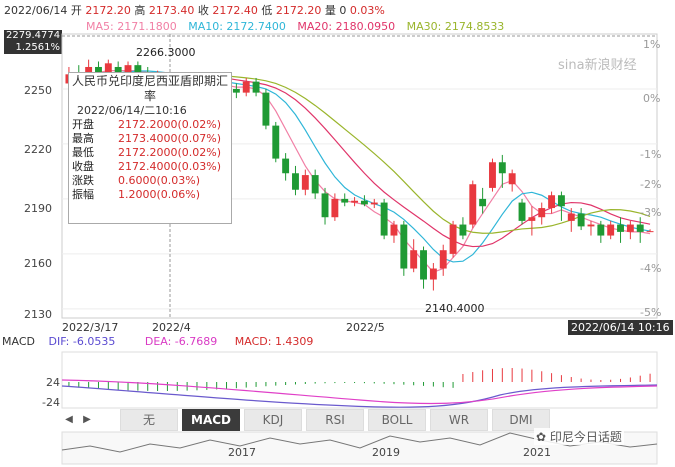  What do you see at coordinates (83, 138) in the screenshot?
I see `tooltip-key: 最高` at bounding box center [83, 138].